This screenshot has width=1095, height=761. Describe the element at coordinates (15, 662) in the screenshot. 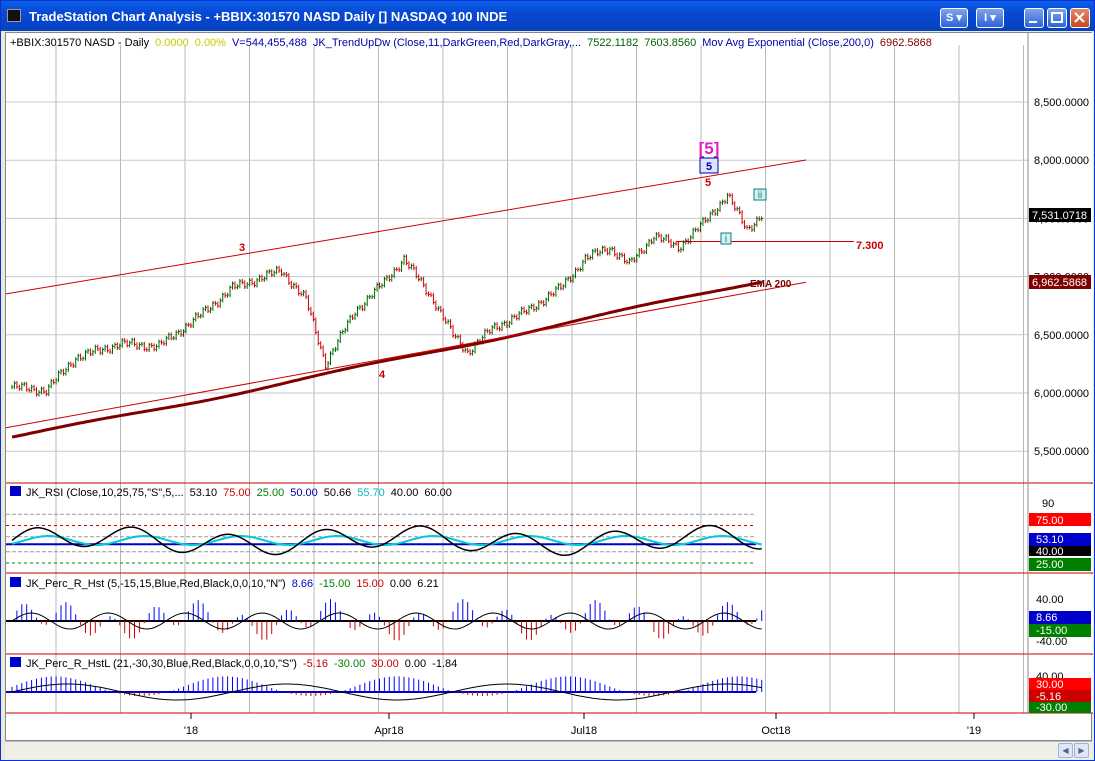

I see `percl-header-icon` at that location.